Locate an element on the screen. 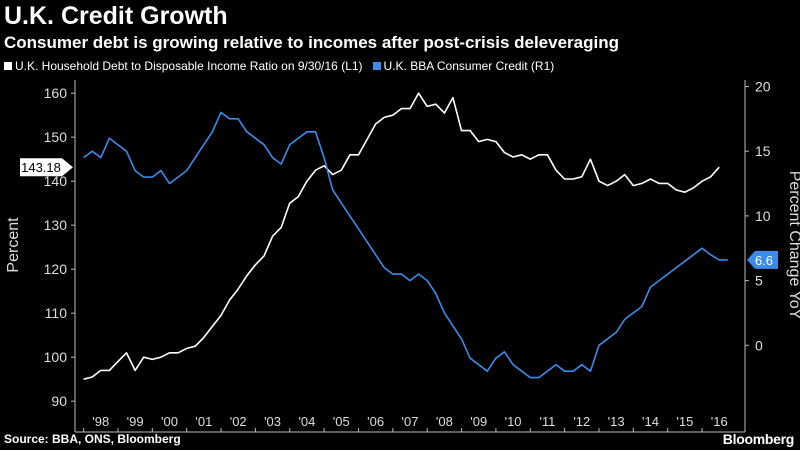 This screenshot has width=800, height=450. last-value-badge-consumer-credit is located at coordinates (762, 259).